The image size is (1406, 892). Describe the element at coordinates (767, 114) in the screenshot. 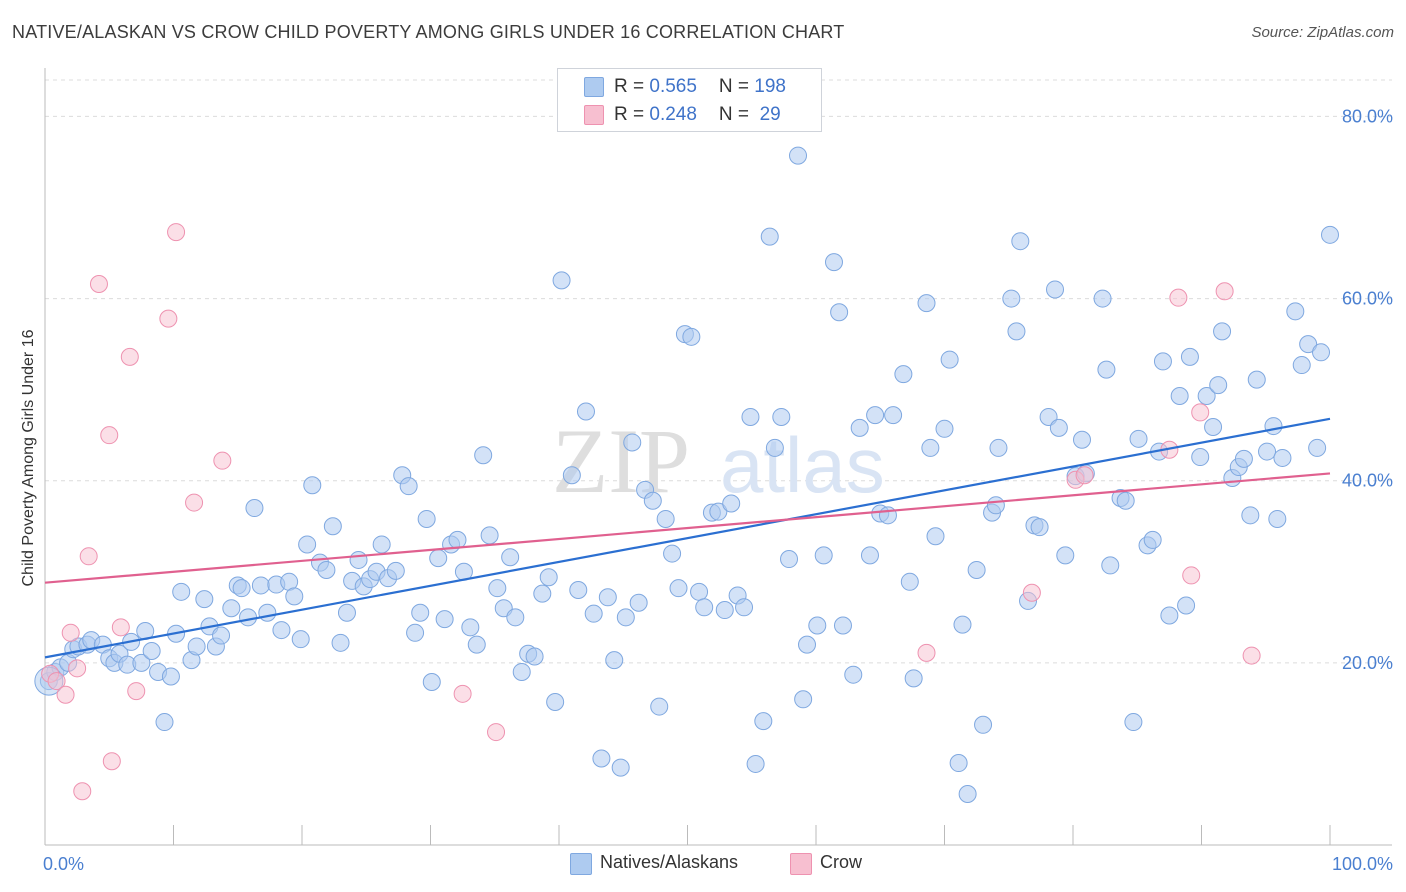

I see `legend-n-value-2: 29` at that location.